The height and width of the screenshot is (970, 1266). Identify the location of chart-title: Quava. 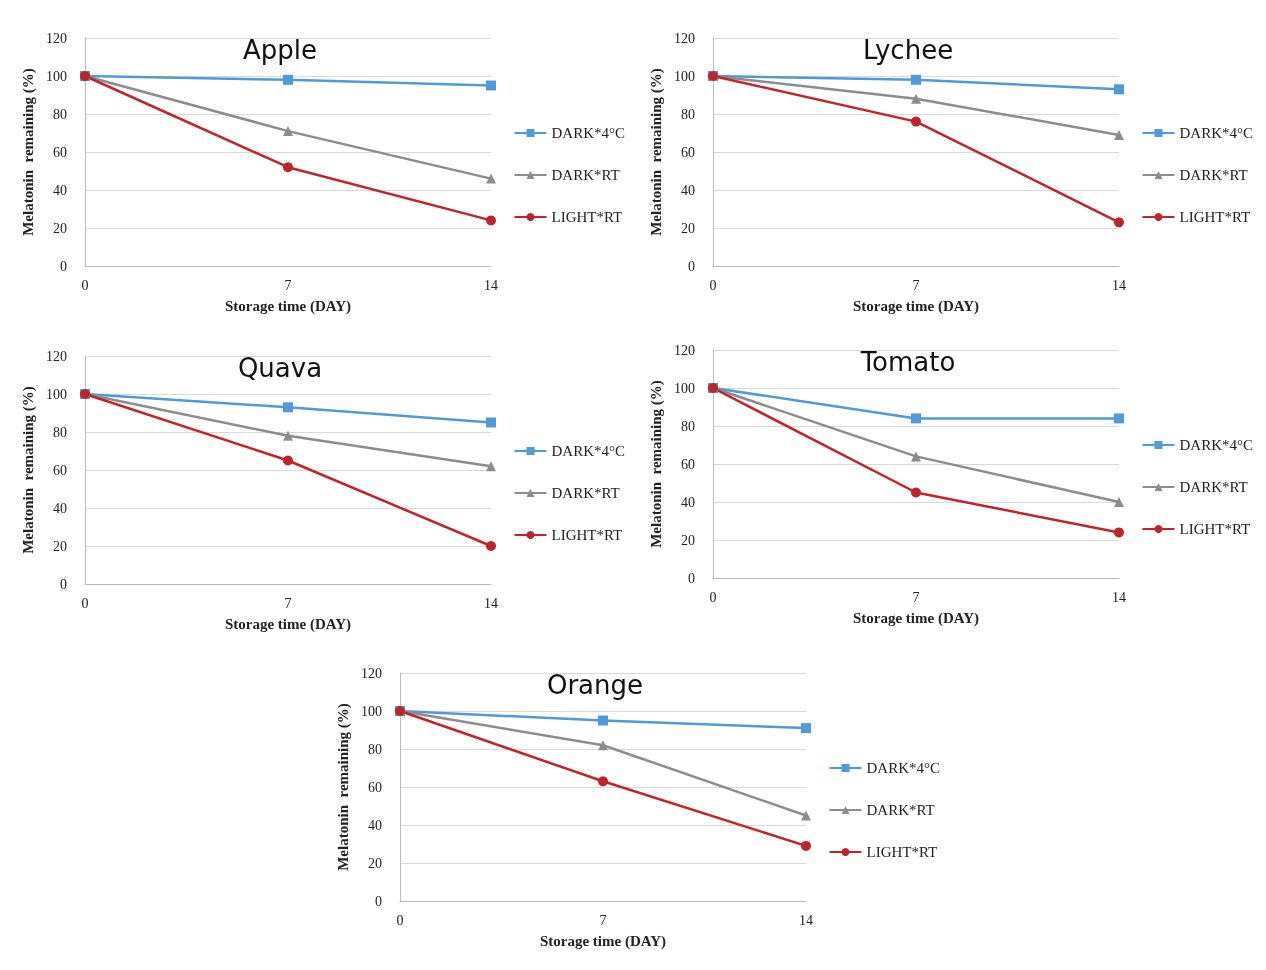
(280, 368).